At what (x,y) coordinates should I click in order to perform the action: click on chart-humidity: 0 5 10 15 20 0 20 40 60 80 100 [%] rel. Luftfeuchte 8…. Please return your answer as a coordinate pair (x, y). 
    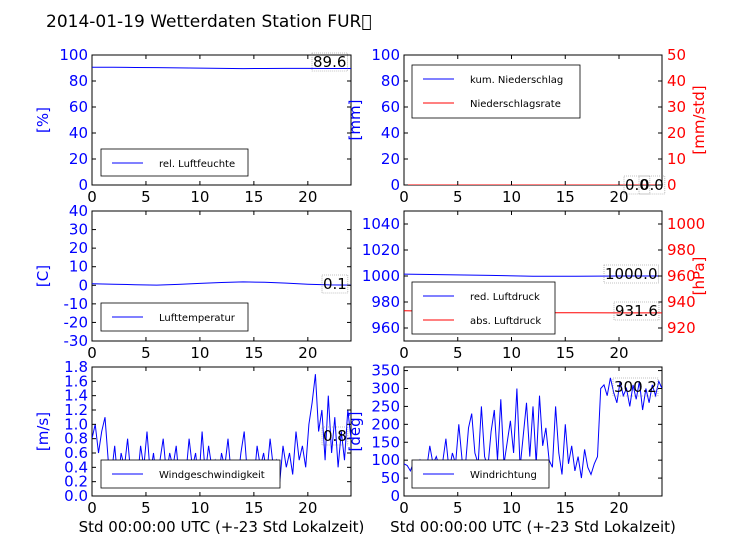
    Looking at the image, I should click on (193, 126).